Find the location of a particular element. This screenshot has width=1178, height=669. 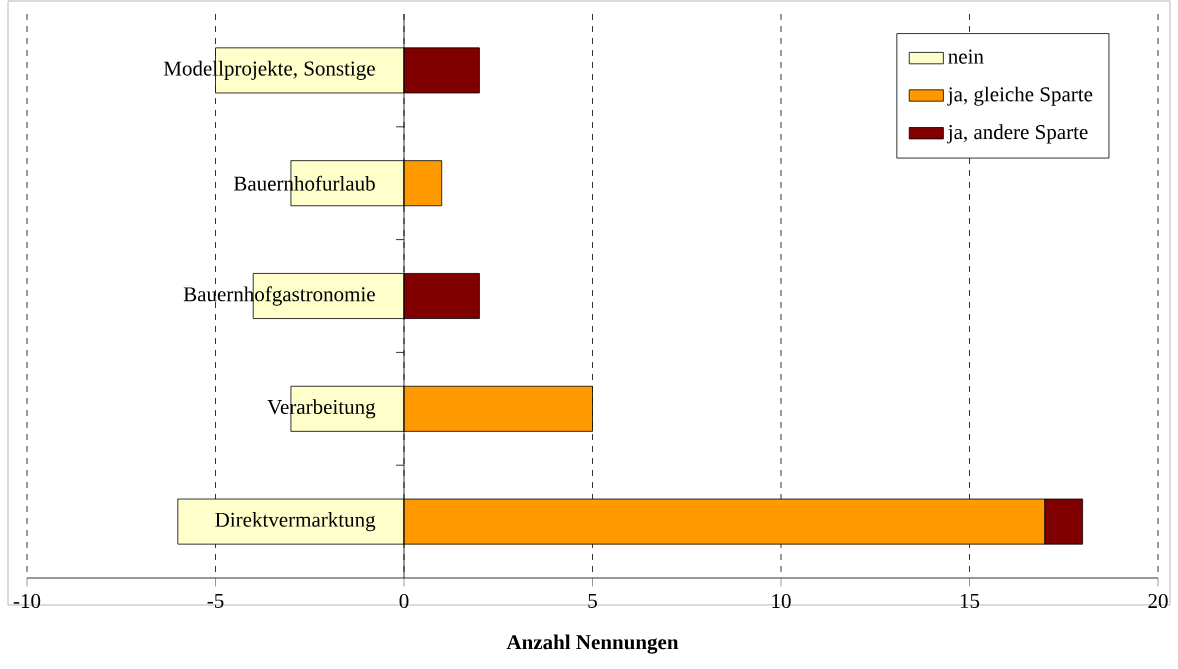

legend-label: nein is located at coordinates (966, 56).